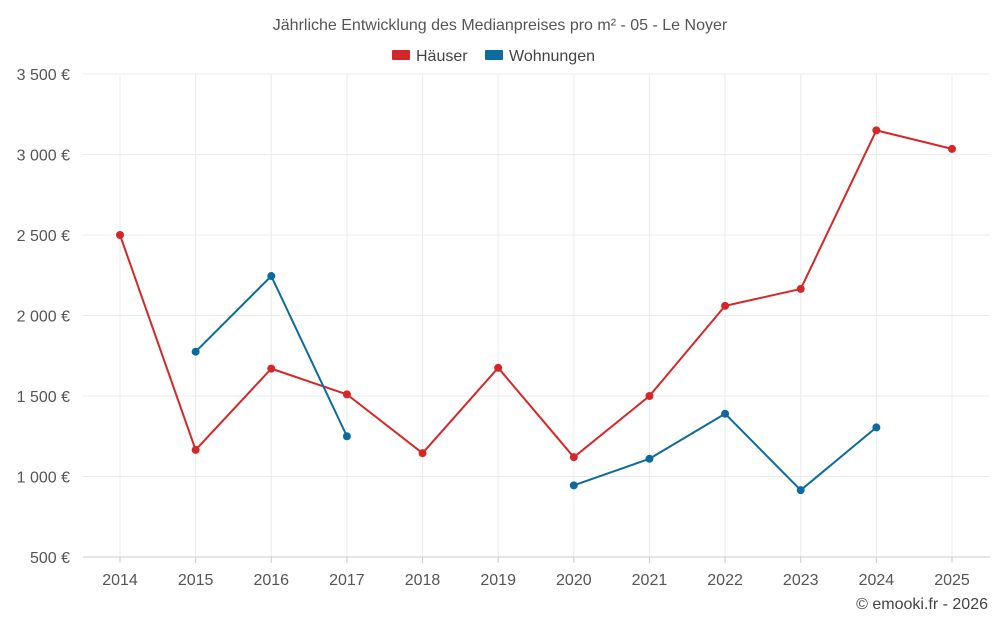  I want to click on x-tick-label: 2015, so click(196, 580).